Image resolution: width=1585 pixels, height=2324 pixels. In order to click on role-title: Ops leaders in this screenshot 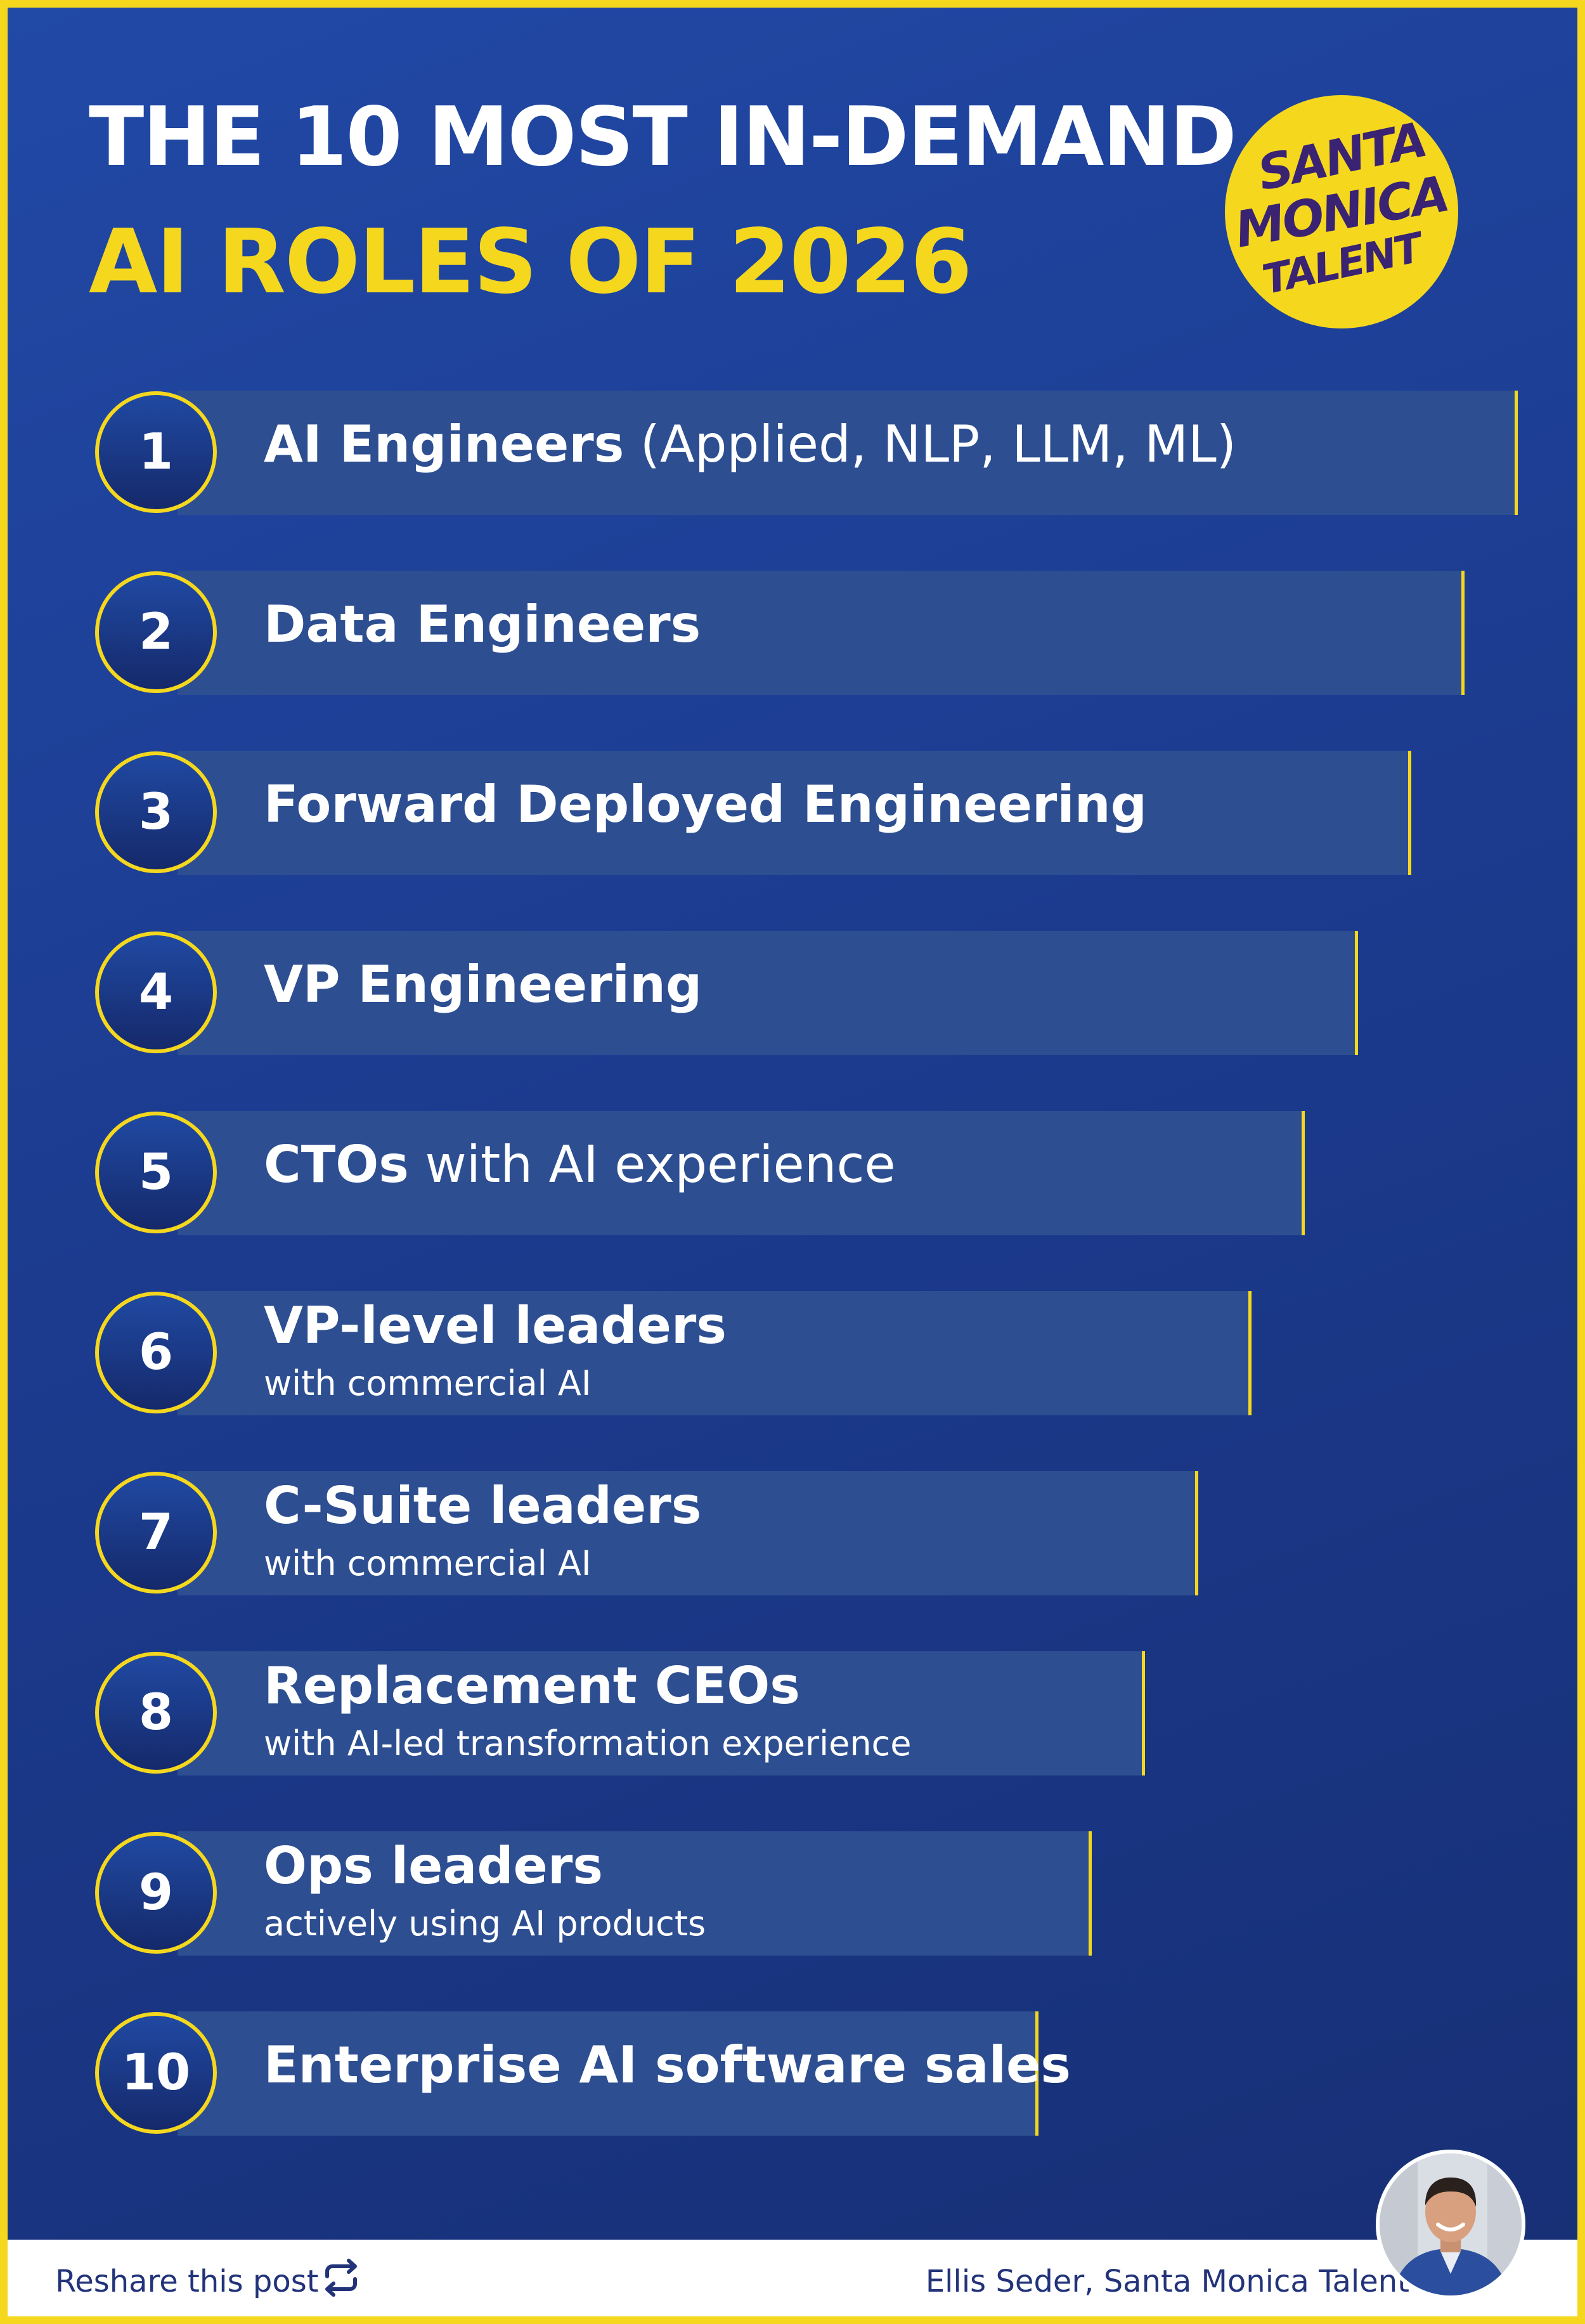, I will do `click(433, 1865)`.